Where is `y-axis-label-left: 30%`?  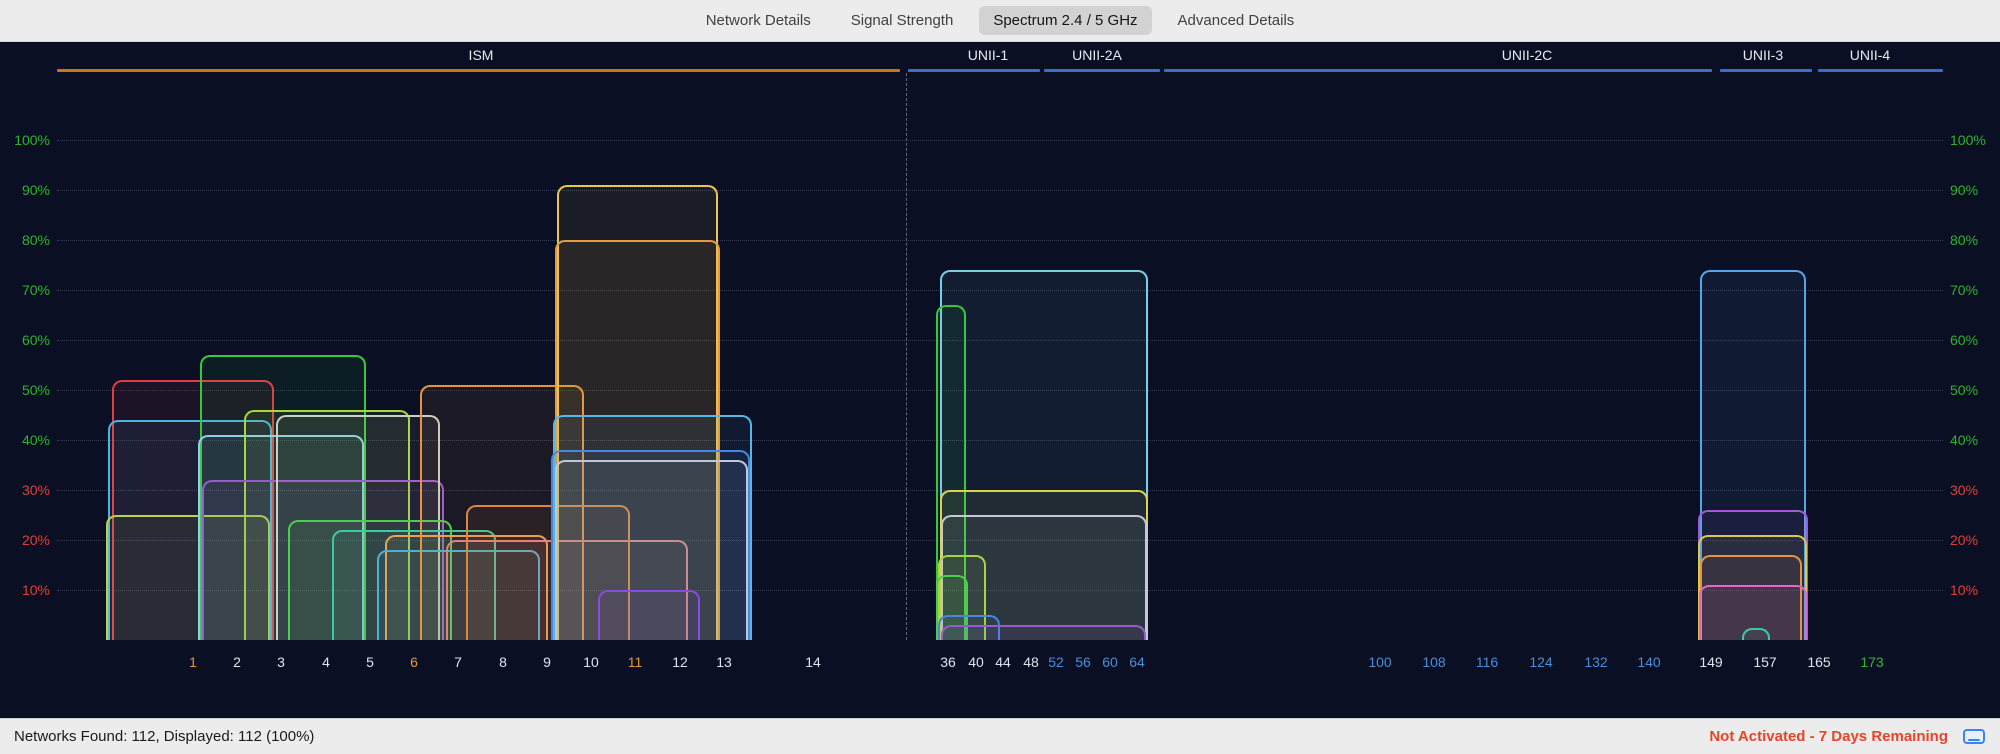
y-axis-label-left: 30% is located at coordinates (35, 490).